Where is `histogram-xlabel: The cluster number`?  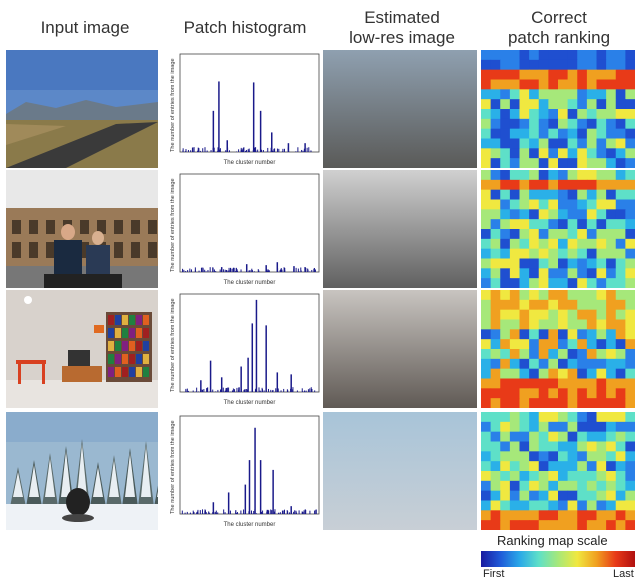
histogram-xlabel: The cluster number is located at coordinates (250, 283).